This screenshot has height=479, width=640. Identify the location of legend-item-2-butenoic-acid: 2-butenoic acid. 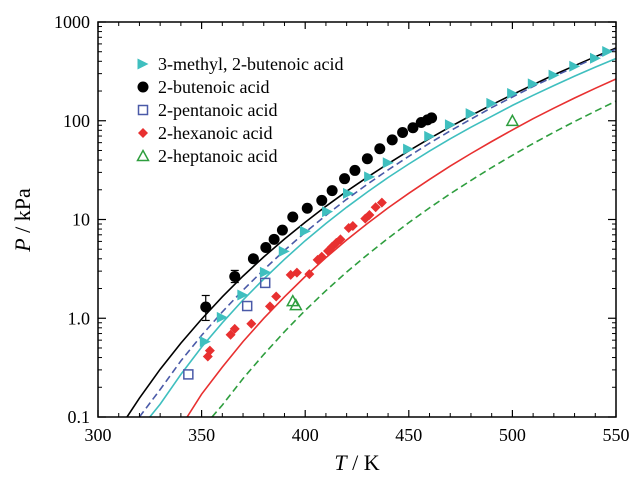
(203, 87).